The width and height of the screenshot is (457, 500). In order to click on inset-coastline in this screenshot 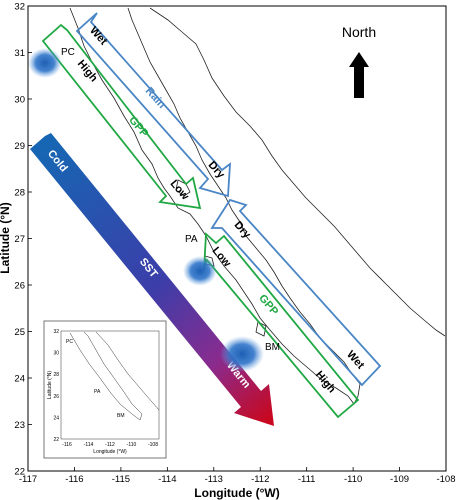, I will do `click(114, 376)`.